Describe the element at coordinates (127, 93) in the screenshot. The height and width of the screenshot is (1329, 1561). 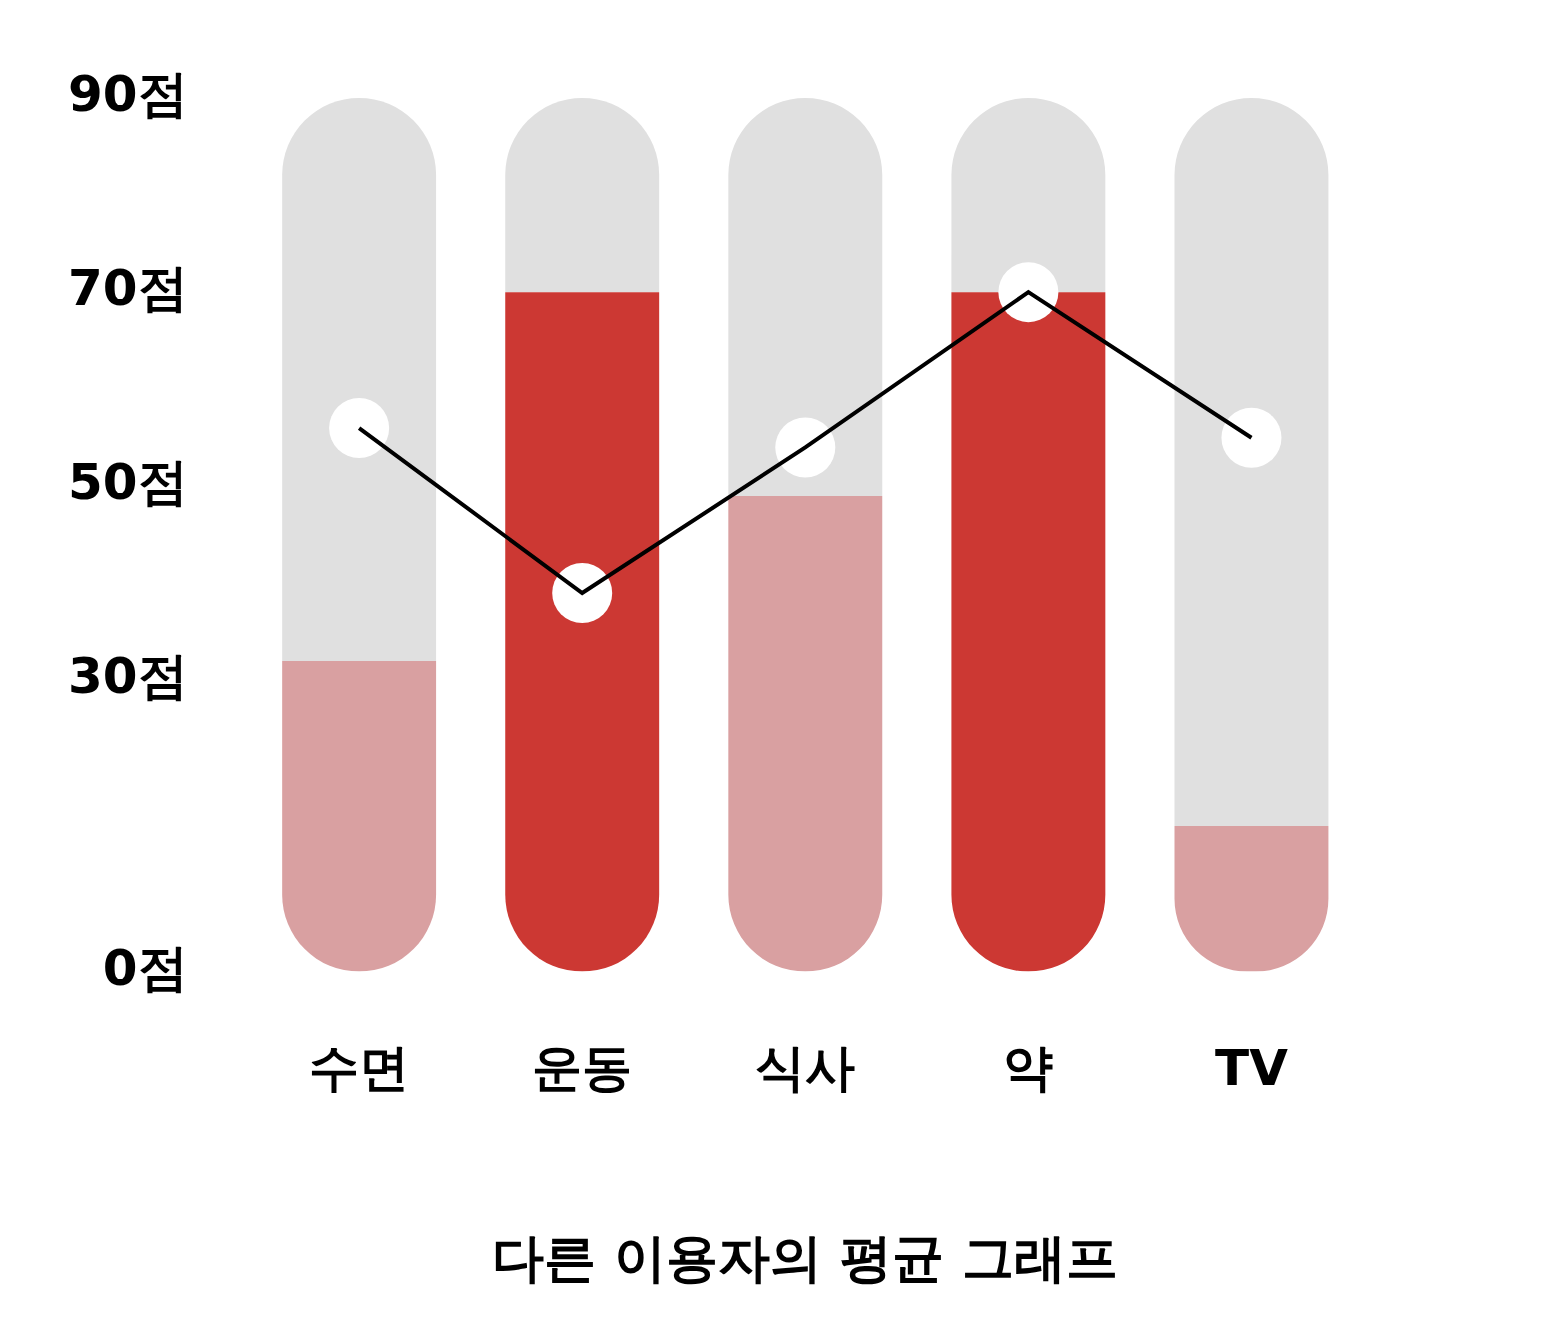
I see `y-tick-label: 90점` at that location.